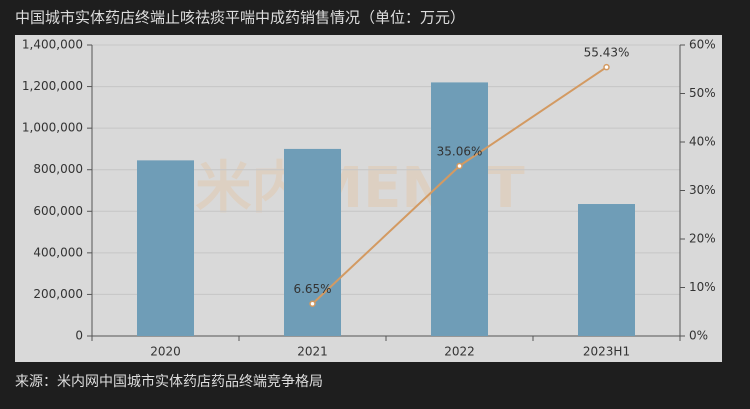 The height and width of the screenshot is (409, 750). I want to click on y2-tick-label: 30%, so click(702, 190).